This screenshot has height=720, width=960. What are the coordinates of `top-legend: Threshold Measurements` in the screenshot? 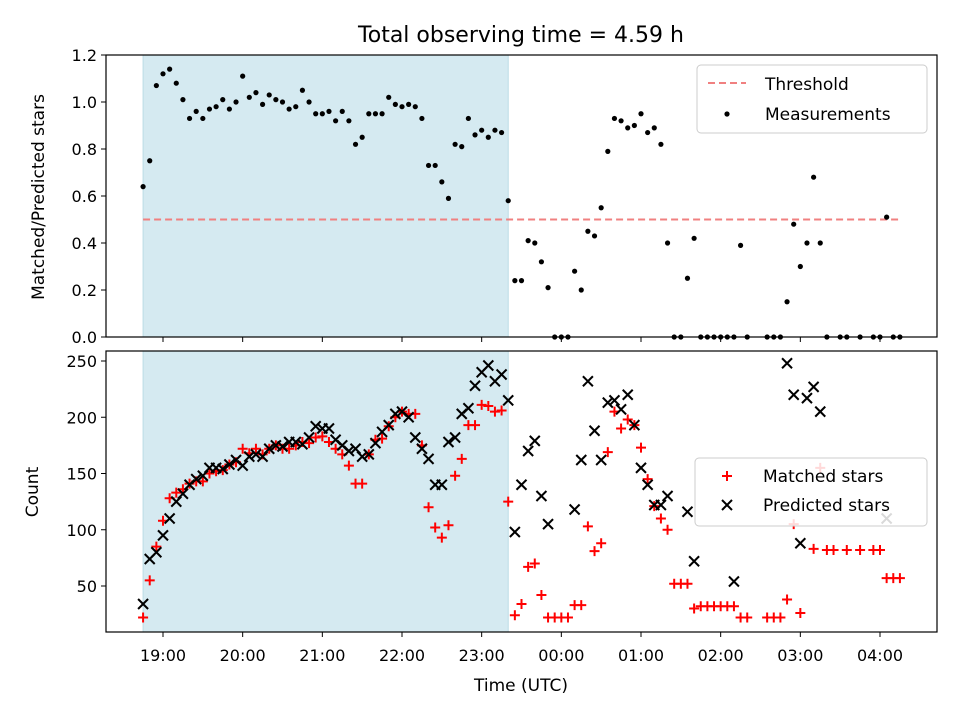 It's located at (812, 99).